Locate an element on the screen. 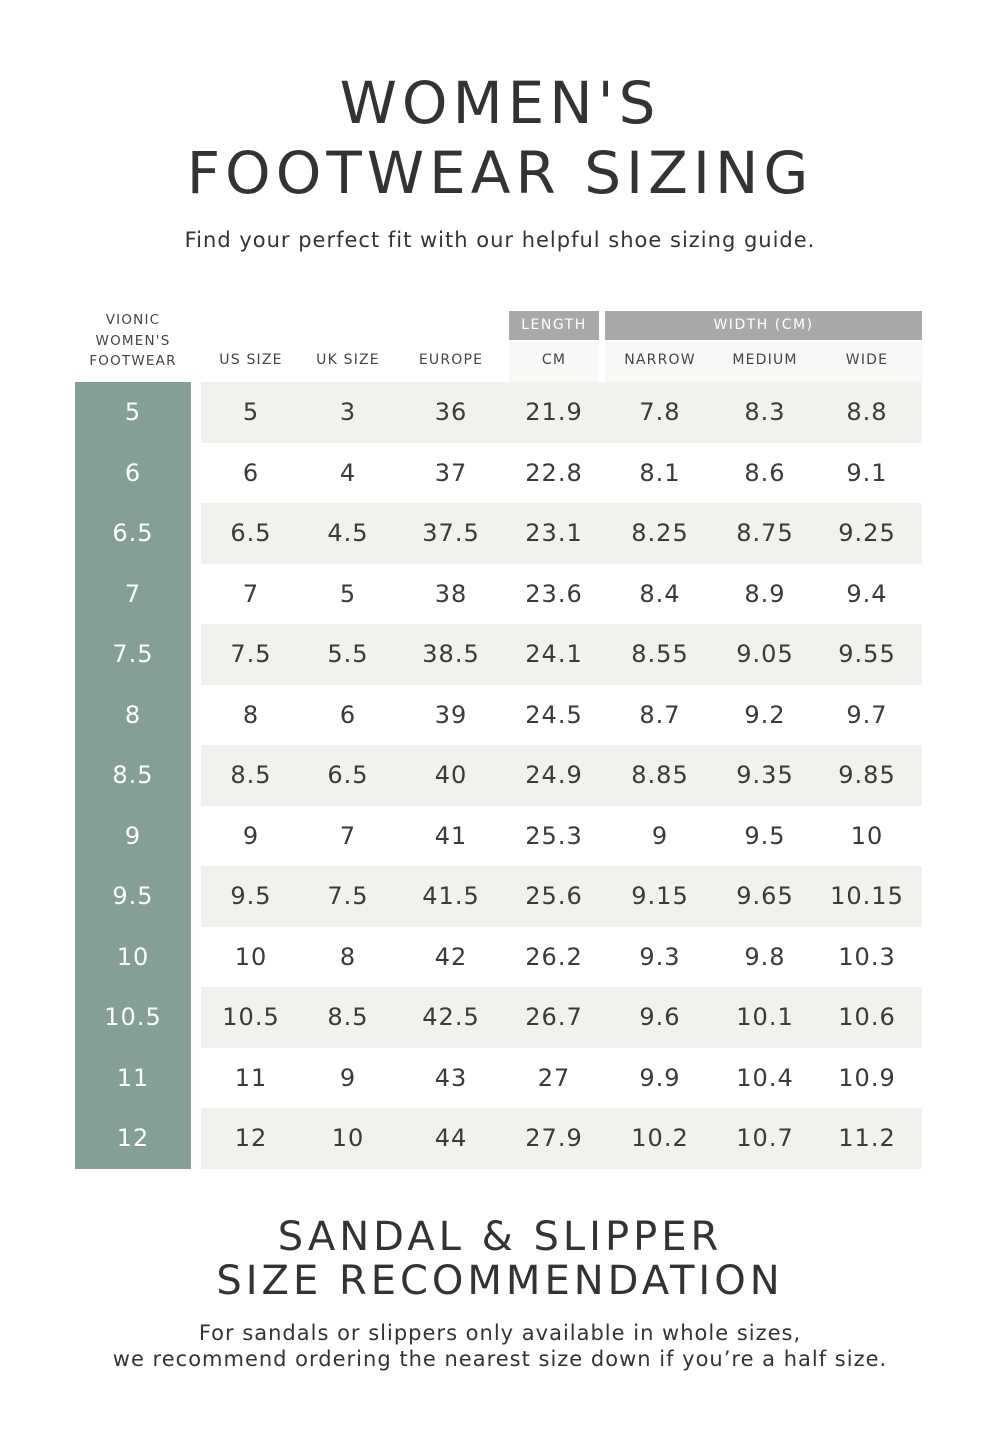 This screenshot has height=1450, width=1000. table-row: 10.5 8.5 42.5 26.7 9.6 10.1 10.6 is located at coordinates (561, 1017).